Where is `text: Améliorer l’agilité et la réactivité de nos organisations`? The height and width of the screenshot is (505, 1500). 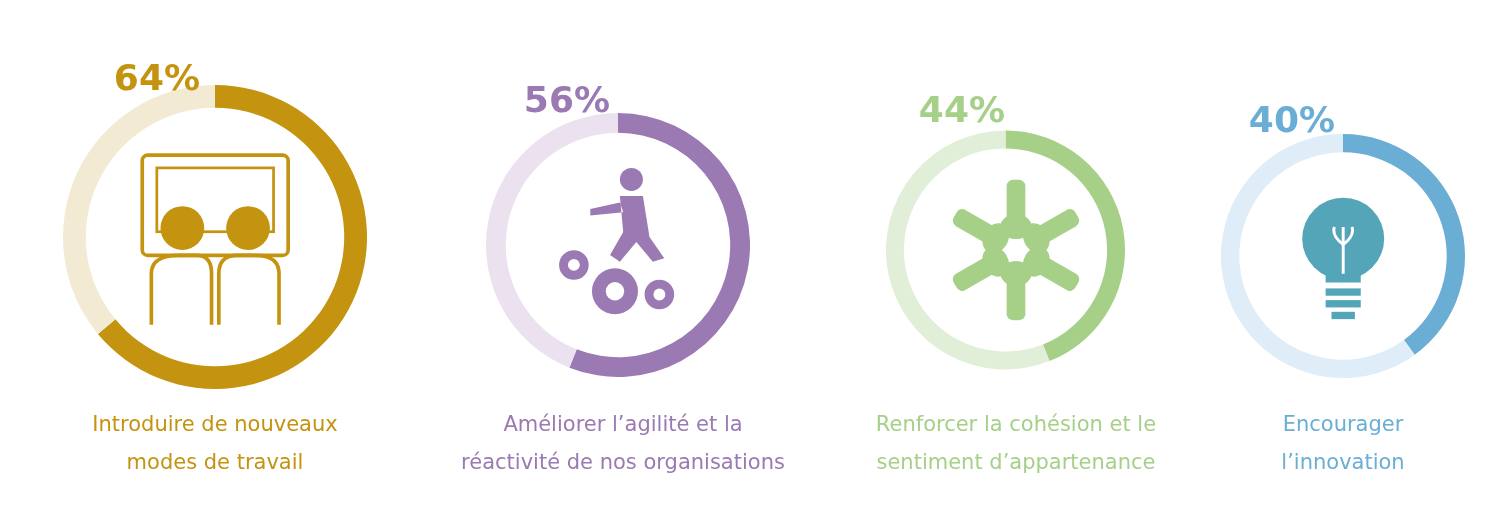
text: Améliorer l’agilité et la réactivité de nos organisations is located at coordinates (623, 443).